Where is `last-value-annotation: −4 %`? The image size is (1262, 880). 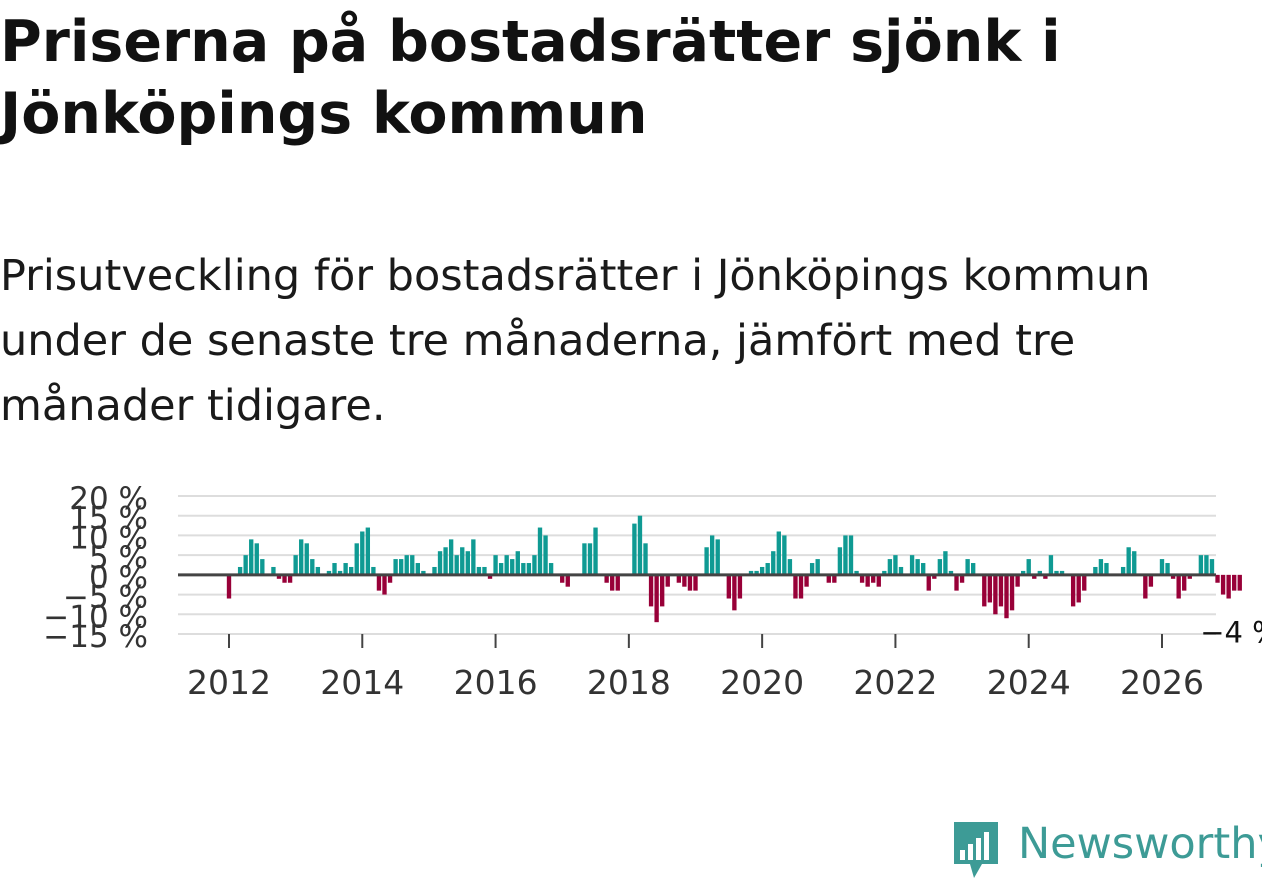
last-value-annotation: −4 % is located at coordinates (1231, 633).